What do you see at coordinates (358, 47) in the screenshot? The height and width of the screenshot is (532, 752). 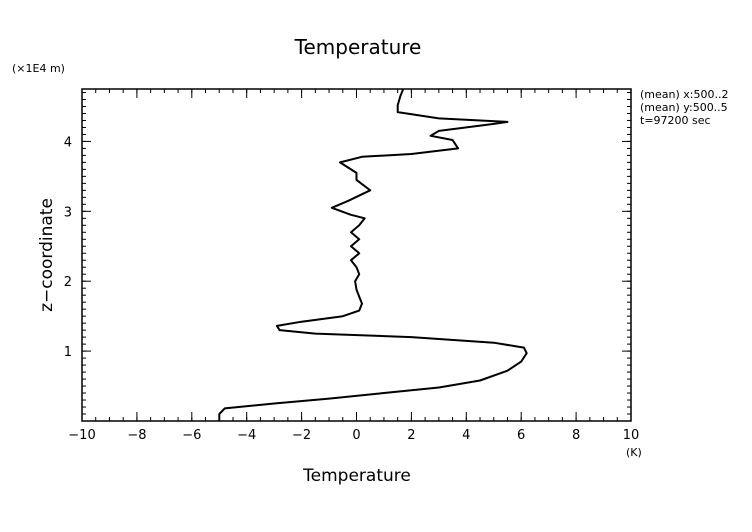 I see `chart-title: Temperature` at bounding box center [358, 47].